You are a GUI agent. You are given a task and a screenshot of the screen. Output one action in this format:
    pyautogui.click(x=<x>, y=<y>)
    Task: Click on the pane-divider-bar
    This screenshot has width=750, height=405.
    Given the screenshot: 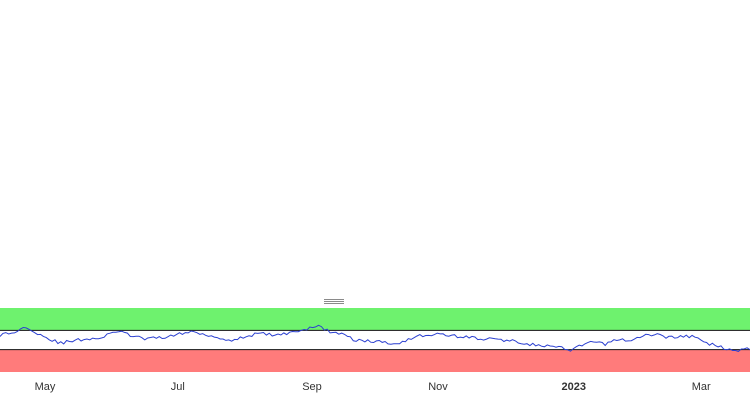 What is the action you would take?
    pyautogui.click(x=375, y=301)
    